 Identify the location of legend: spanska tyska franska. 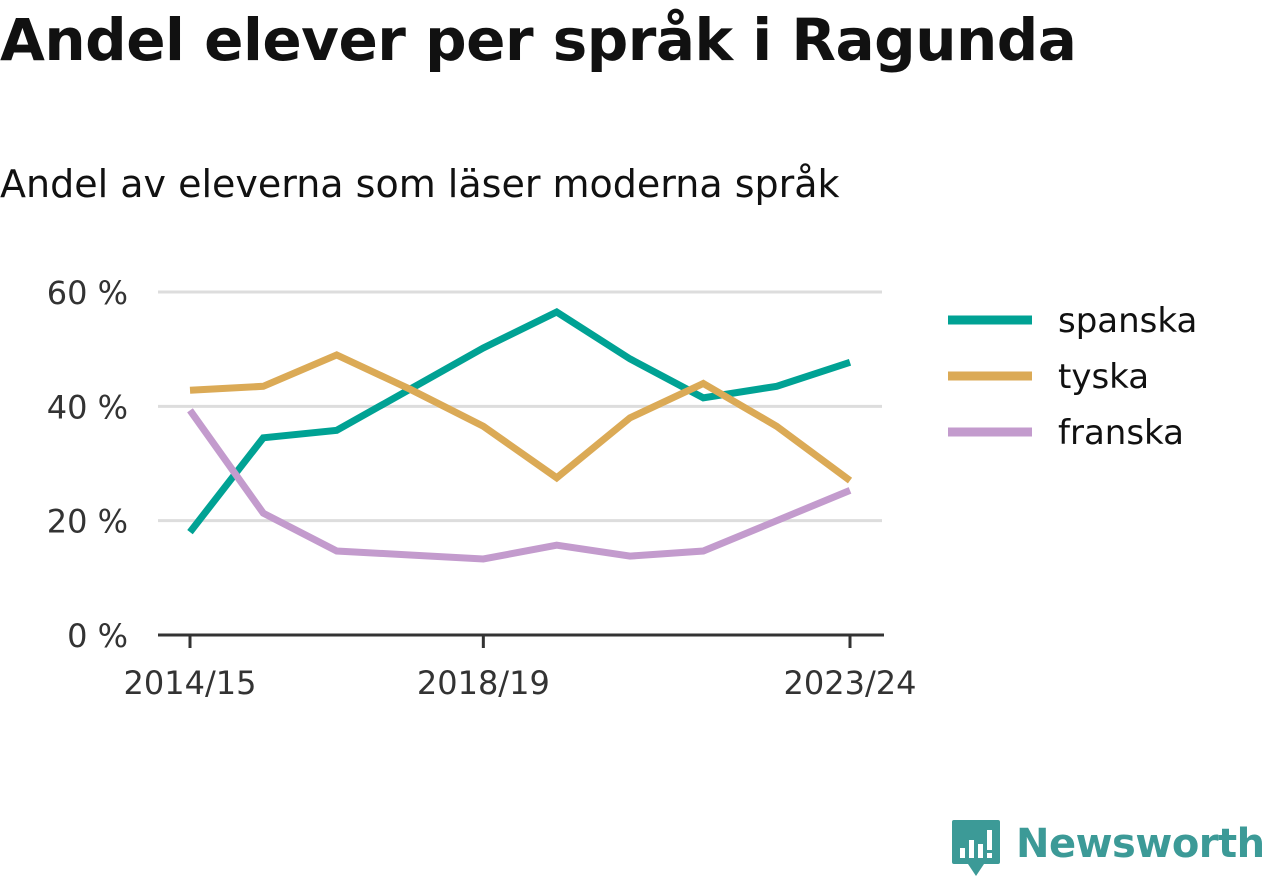
(1072, 377).